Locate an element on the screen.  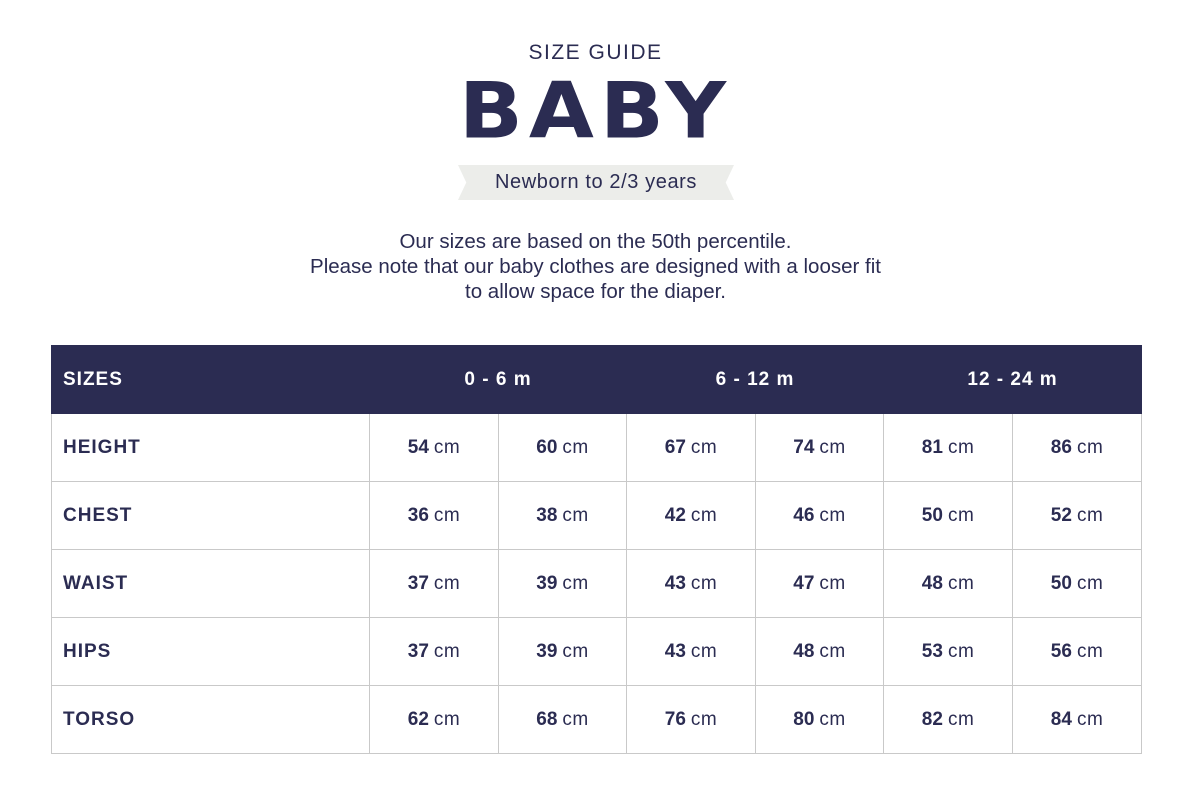
measurement-value: 67 is located at coordinates (675, 447).